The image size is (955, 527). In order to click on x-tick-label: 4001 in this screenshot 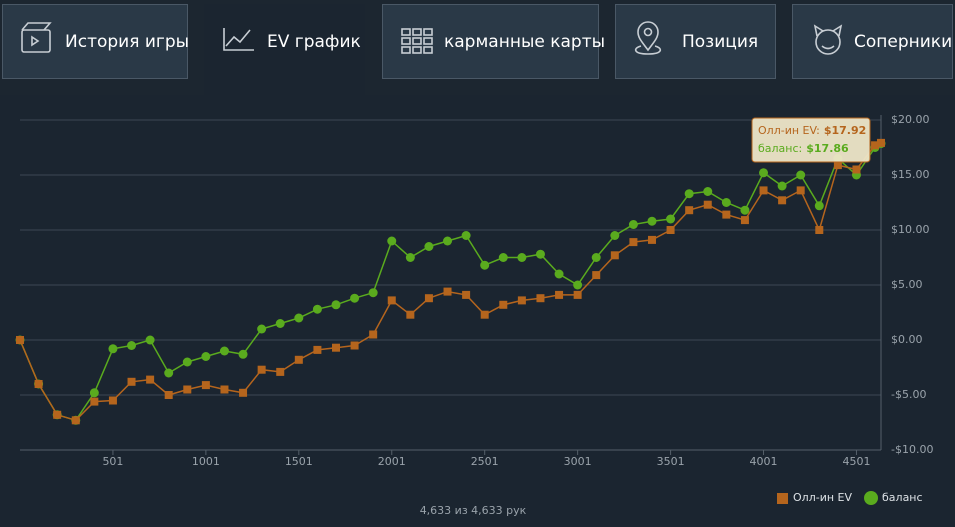, I will do `click(764, 461)`.